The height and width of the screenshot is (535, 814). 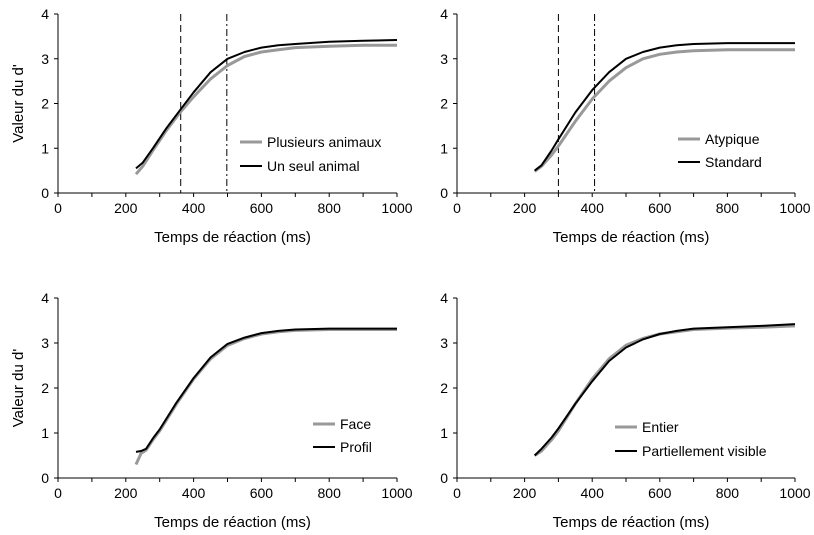 I want to click on legend-label-2: Un seul animal, so click(x=313, y=166).